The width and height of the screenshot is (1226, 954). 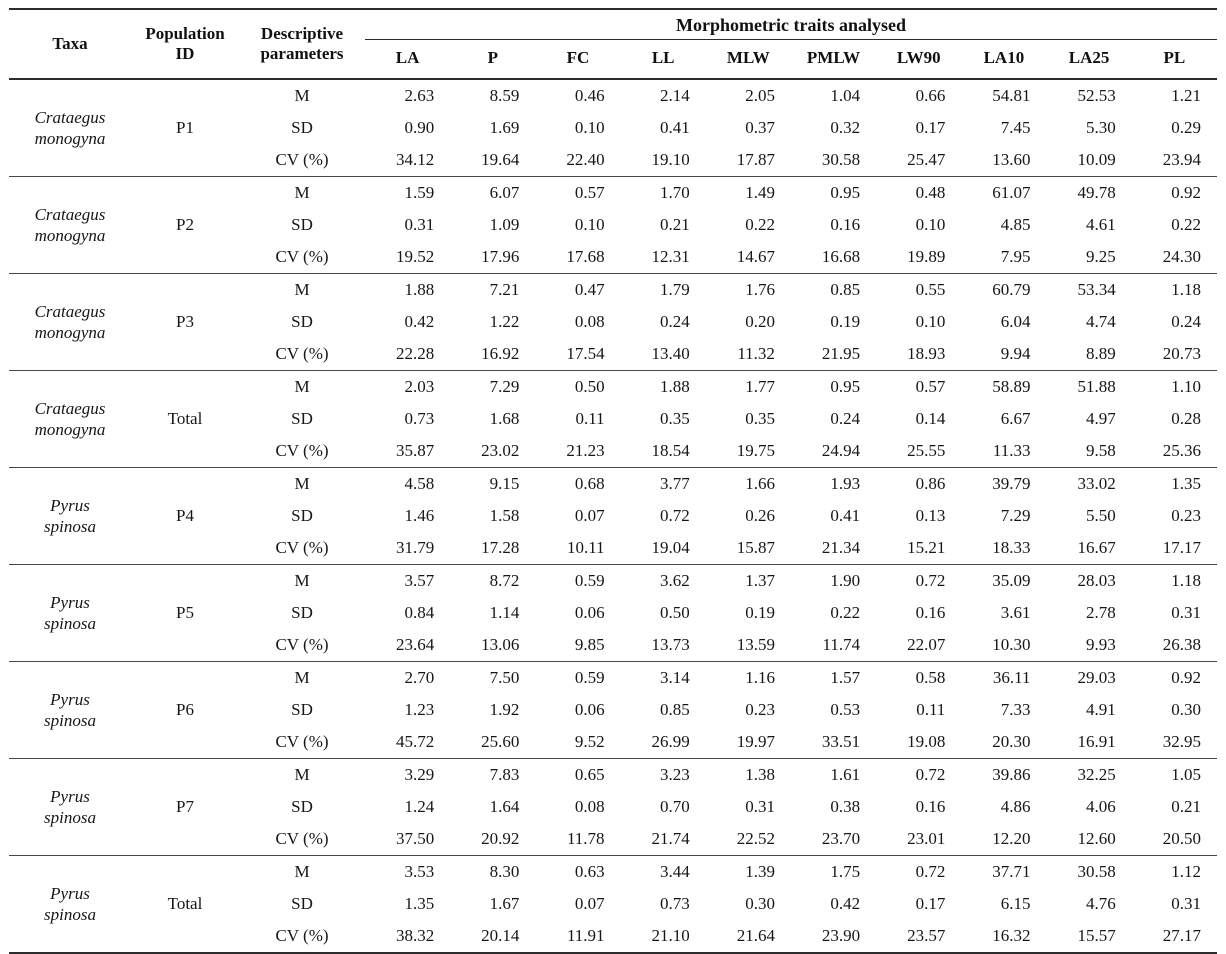 What do you see at coordinates (675, 580) in the screenshot?
I see `value-cell: 3.62` at bounding box center [675, 580].